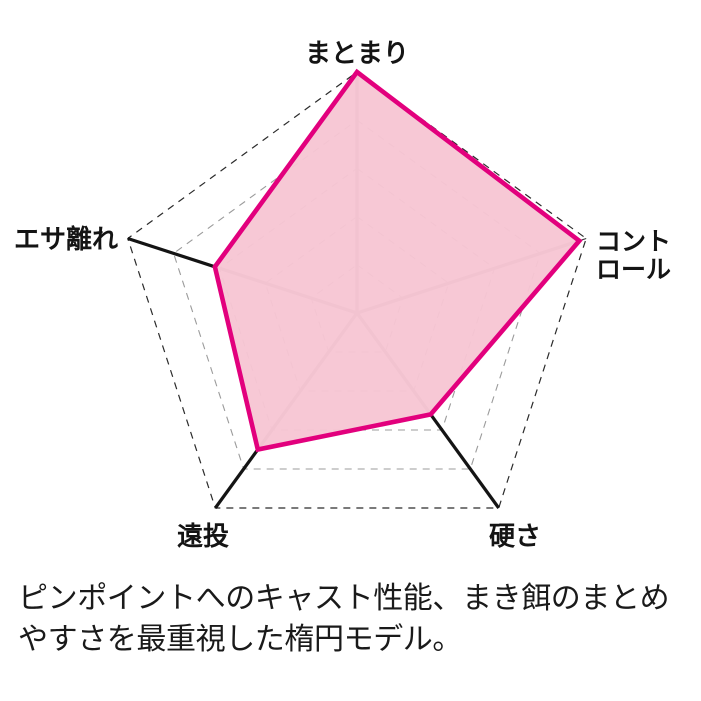  Describe the element at coordinates (203, 536) in the screenshot. I see `axis-label-bottom-left: 遠投` at that location.